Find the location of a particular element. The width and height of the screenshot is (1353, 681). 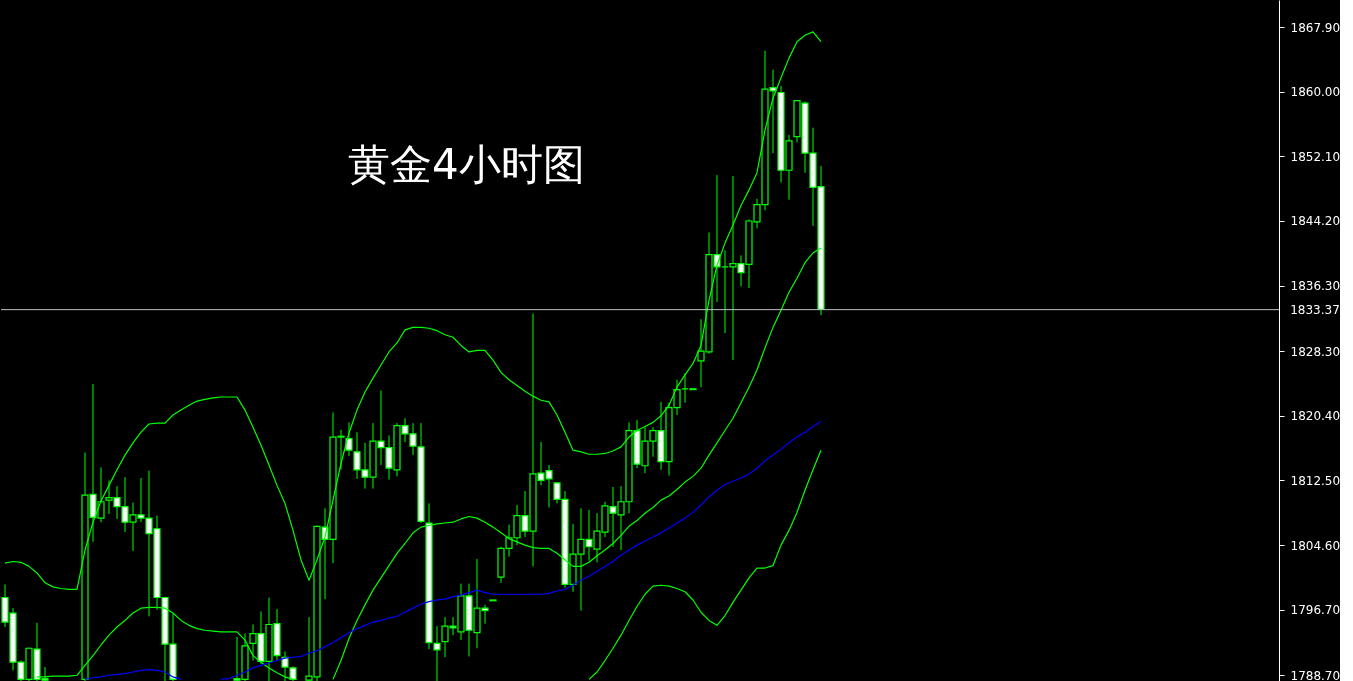

y-tick-label: 1852.10 is located at coordinates (1315, 156).